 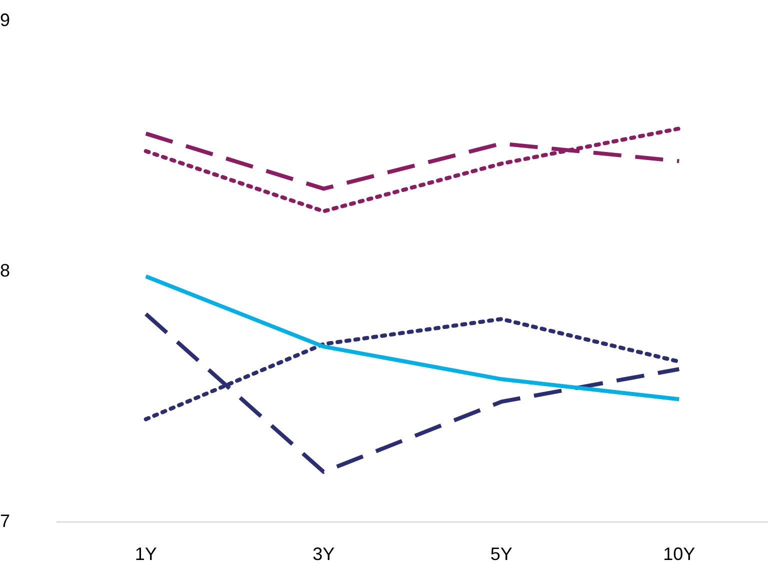 I want to click on y-tick-label: 9, so click(x=5, y=20).